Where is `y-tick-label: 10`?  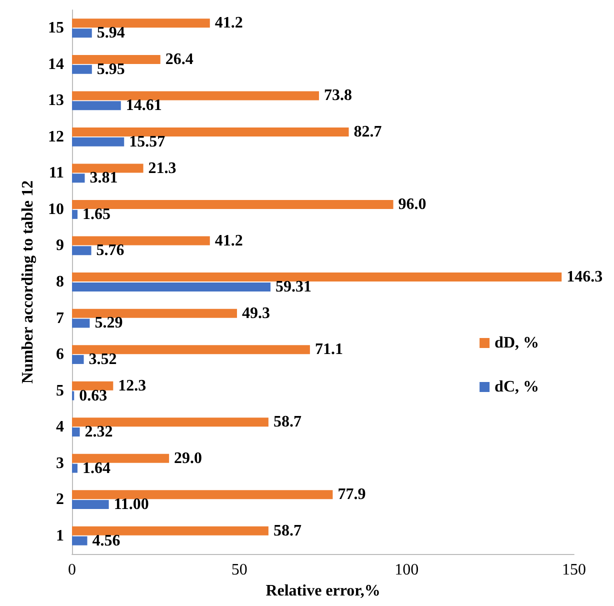 y-tick-label: 10 is located at coordinates (56, 209).